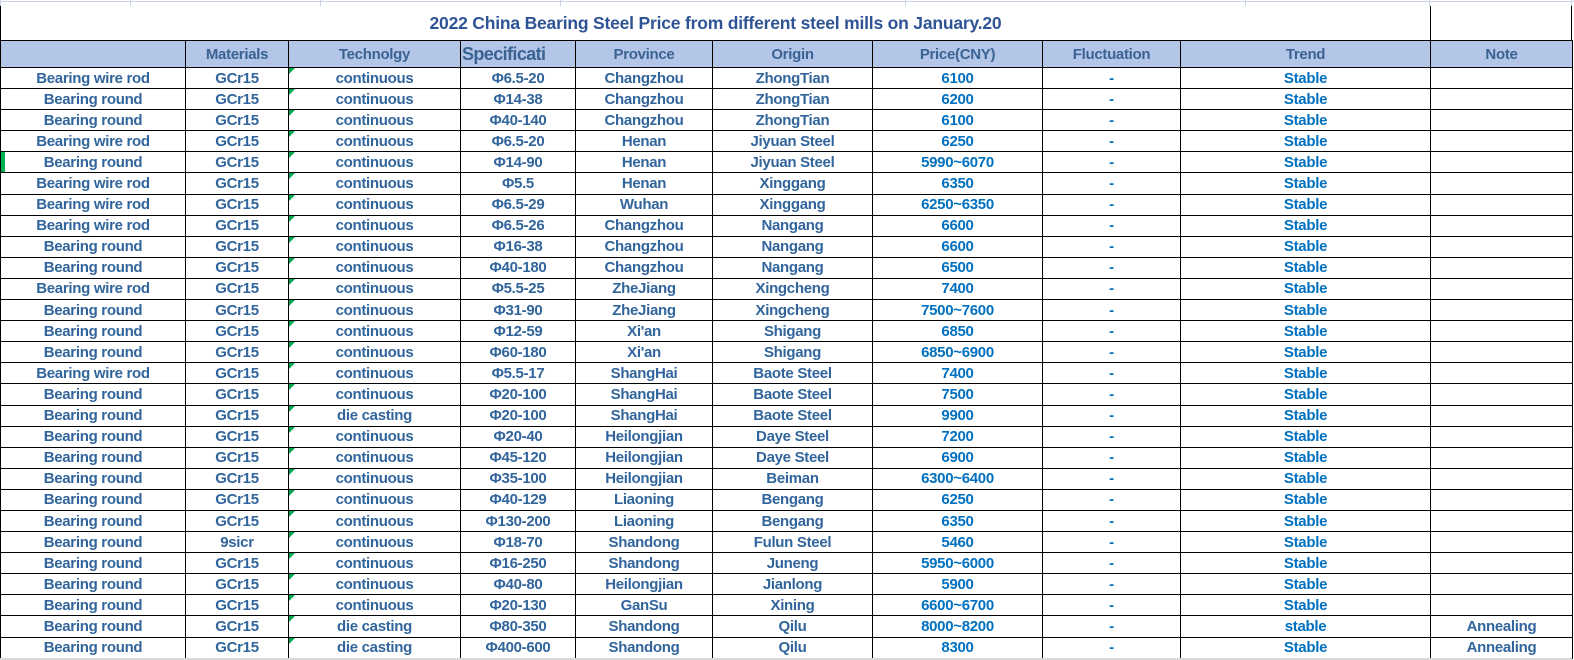 The image size is (1574, 660). Describe the element at coordinates (792, 478) in the screenshot. I see `cell-origin: Beiman` at that location.